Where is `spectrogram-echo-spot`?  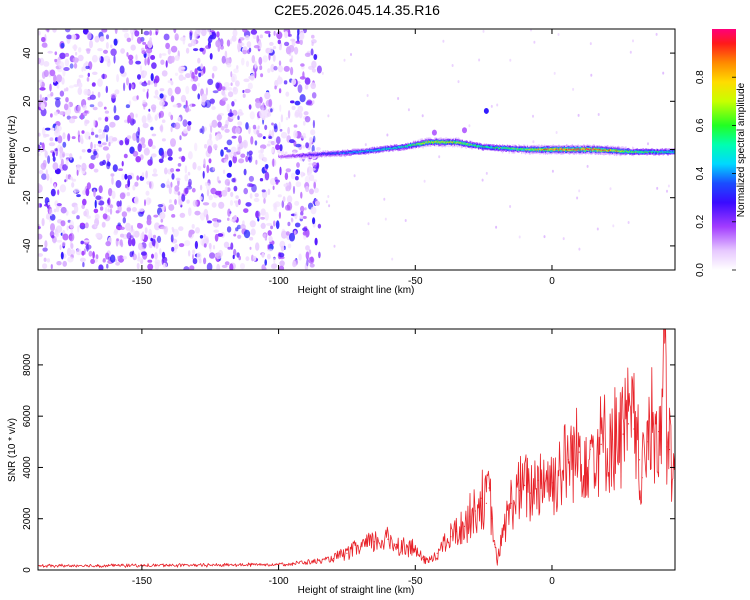 spectrogram-echo-spot is located at coordinates (464, 130).